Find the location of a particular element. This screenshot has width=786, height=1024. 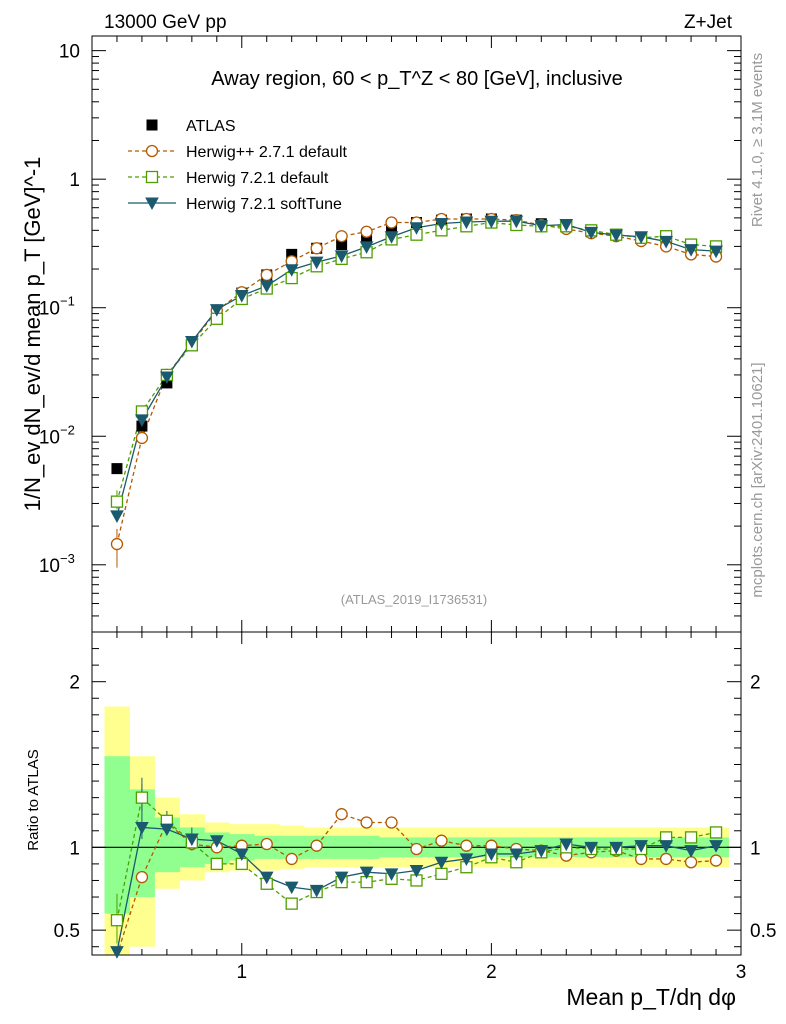

rivet-label: Rivet 4.1.0, ≥ 3.1M events is located at coordinates (757, 140).